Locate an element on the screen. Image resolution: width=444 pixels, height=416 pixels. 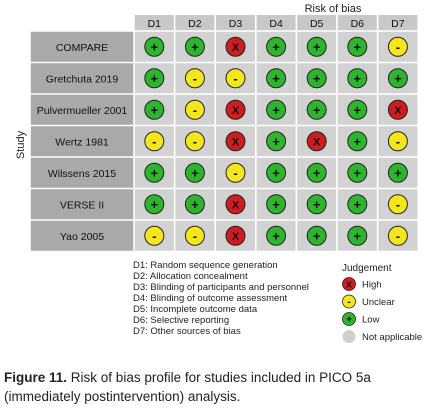
legend-item-unclear: - Unclear is located at coordinates (368, 301).